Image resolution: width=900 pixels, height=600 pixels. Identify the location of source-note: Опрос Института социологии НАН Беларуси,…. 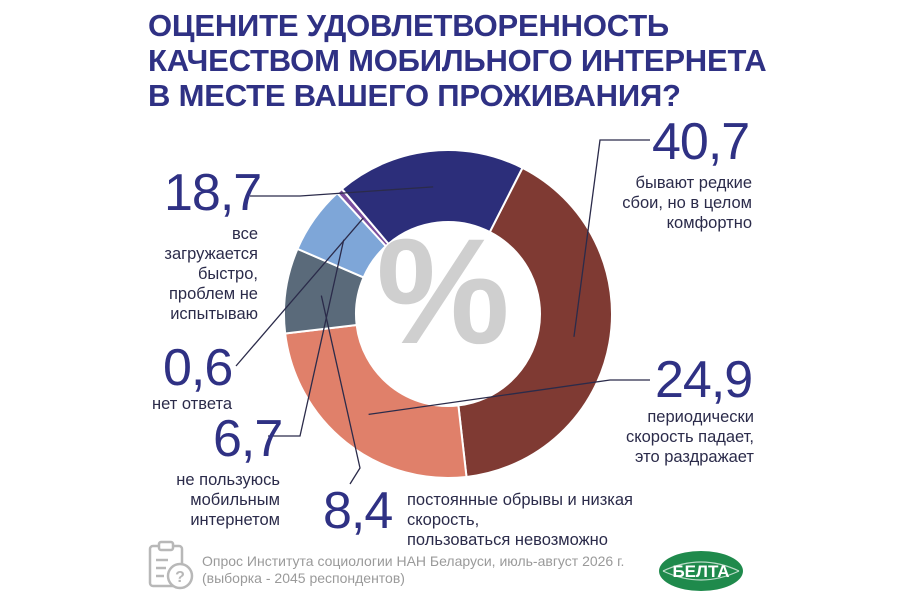
(437, 570).